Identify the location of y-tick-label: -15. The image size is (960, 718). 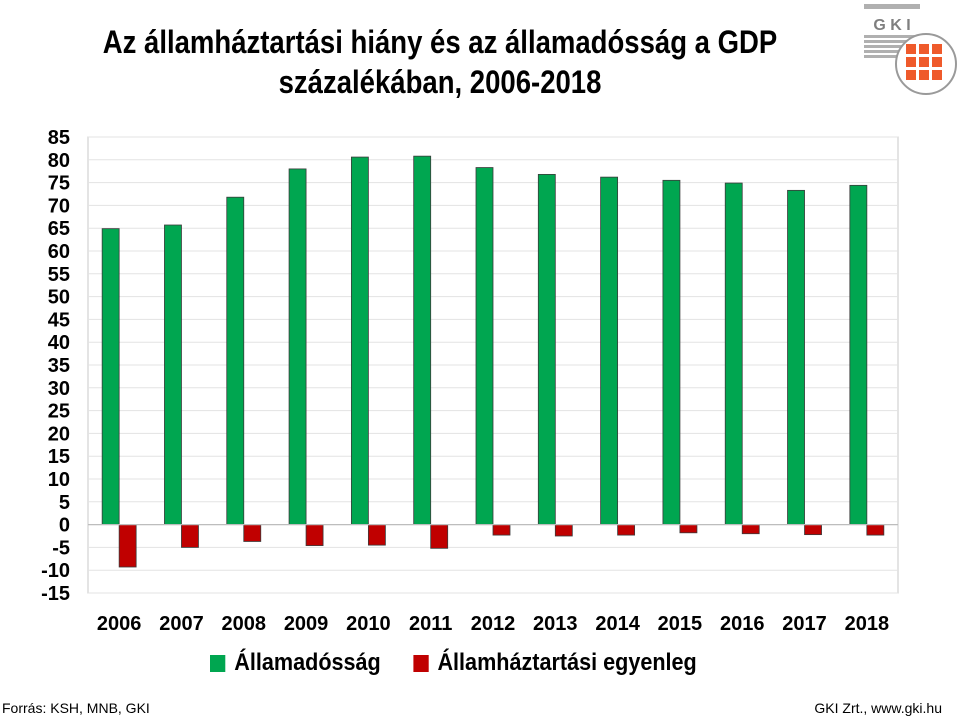
(55, 594).